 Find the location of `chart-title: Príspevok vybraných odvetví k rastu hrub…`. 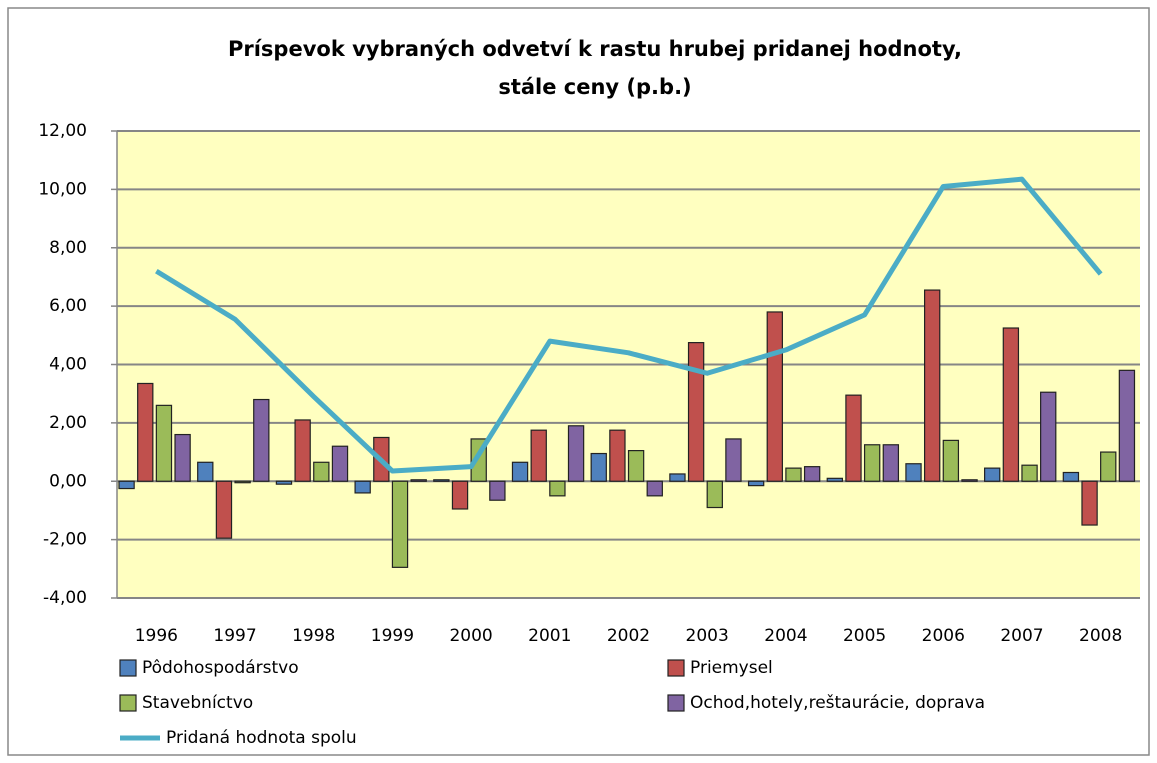

chart-title: Príspevok vybraných odvetví k rastu hrub… is located at coordinates (595, 49).